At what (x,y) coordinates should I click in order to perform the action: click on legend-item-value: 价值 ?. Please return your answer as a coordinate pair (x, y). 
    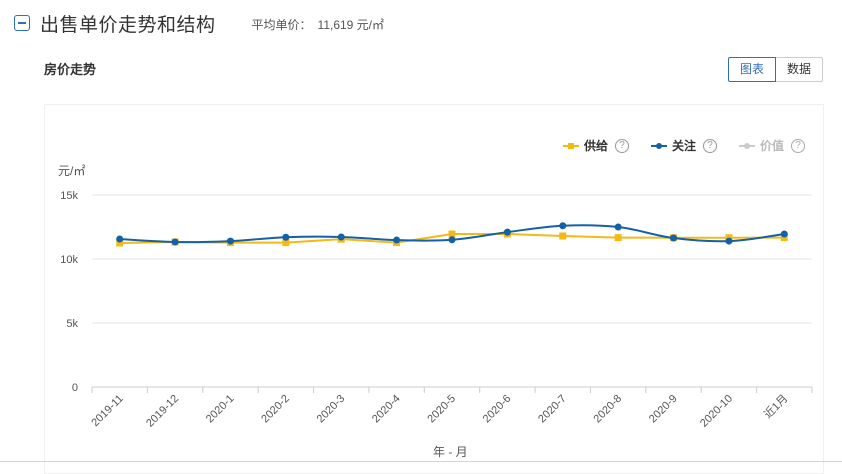
    Looking at the image, I should click on (772, 145).